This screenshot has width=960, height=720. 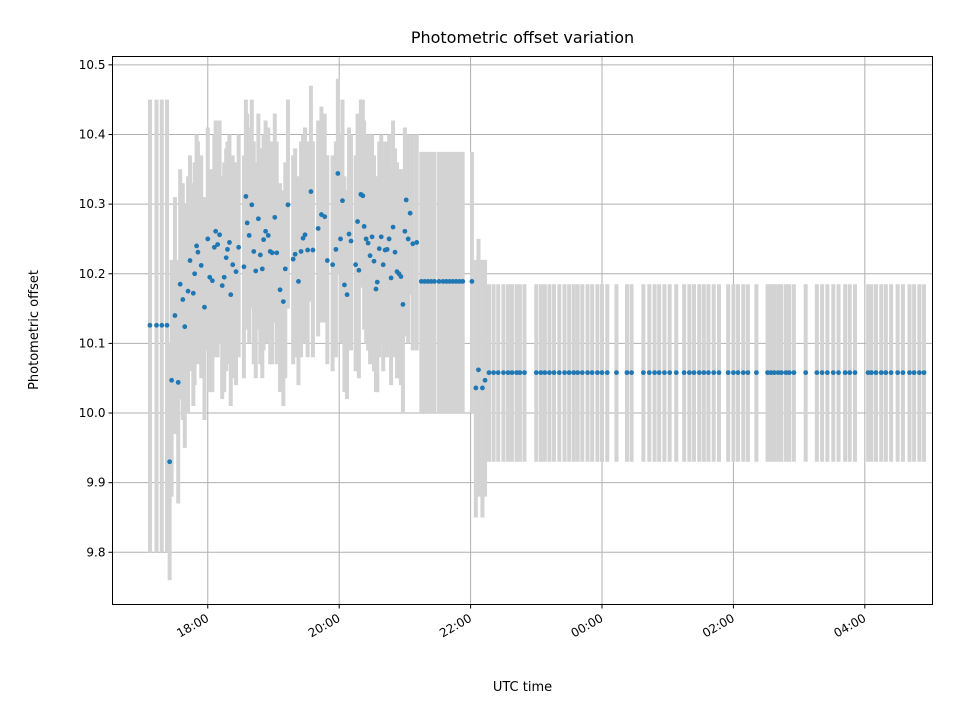 I want to click on y-tick-label: 9.8, so click(x=95, y=552).